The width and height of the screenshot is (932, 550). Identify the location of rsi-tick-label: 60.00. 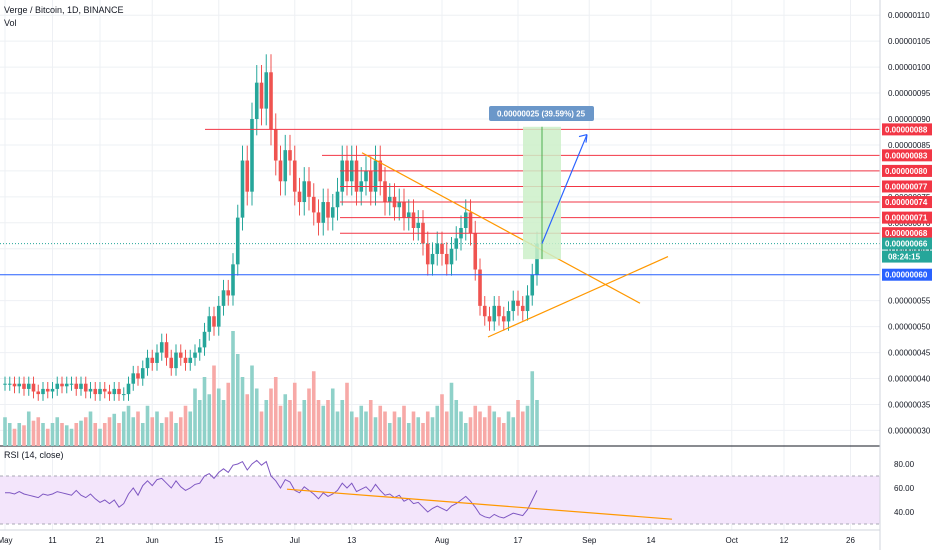
(904, 488).